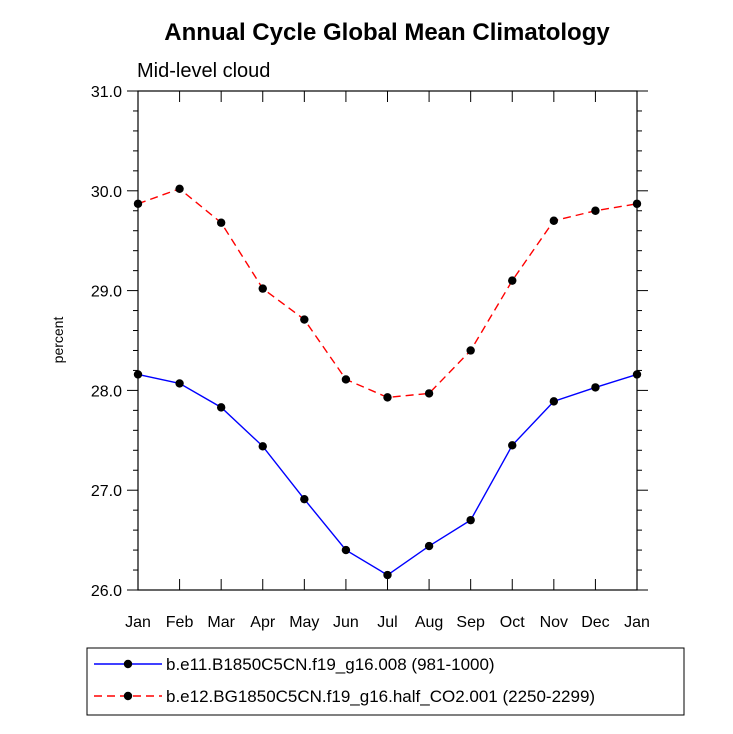  I want to click on x-tick-label: Jul, so click(387, 622).